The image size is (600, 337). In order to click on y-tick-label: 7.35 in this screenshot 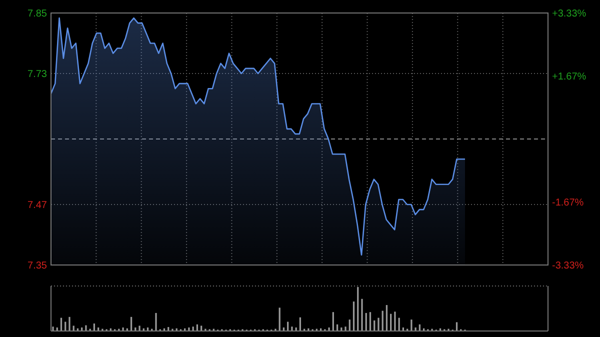, I will do `click(38, 266)`.